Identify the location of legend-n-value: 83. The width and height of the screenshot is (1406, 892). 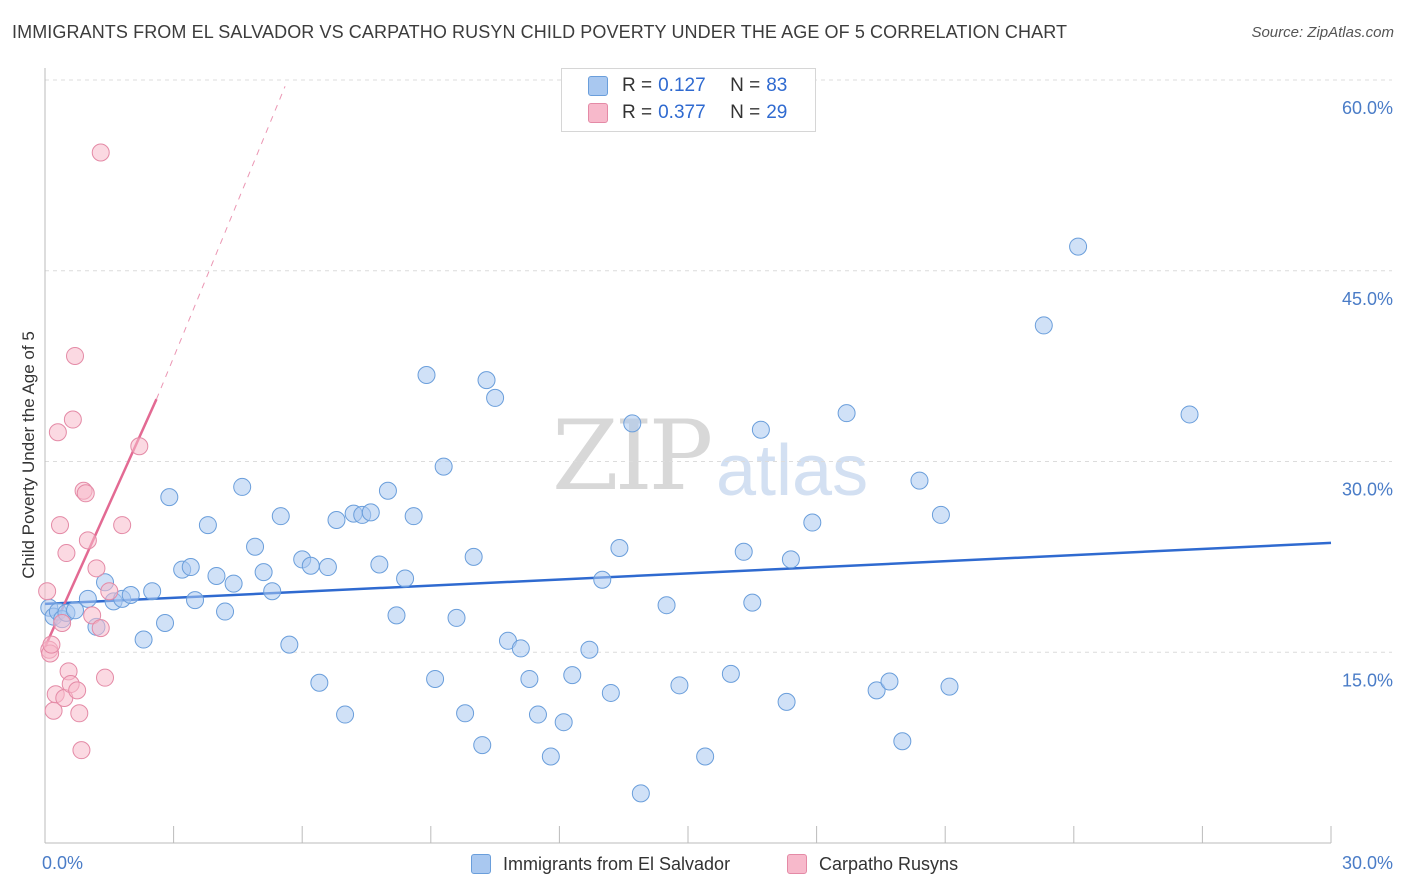
(777, 85).